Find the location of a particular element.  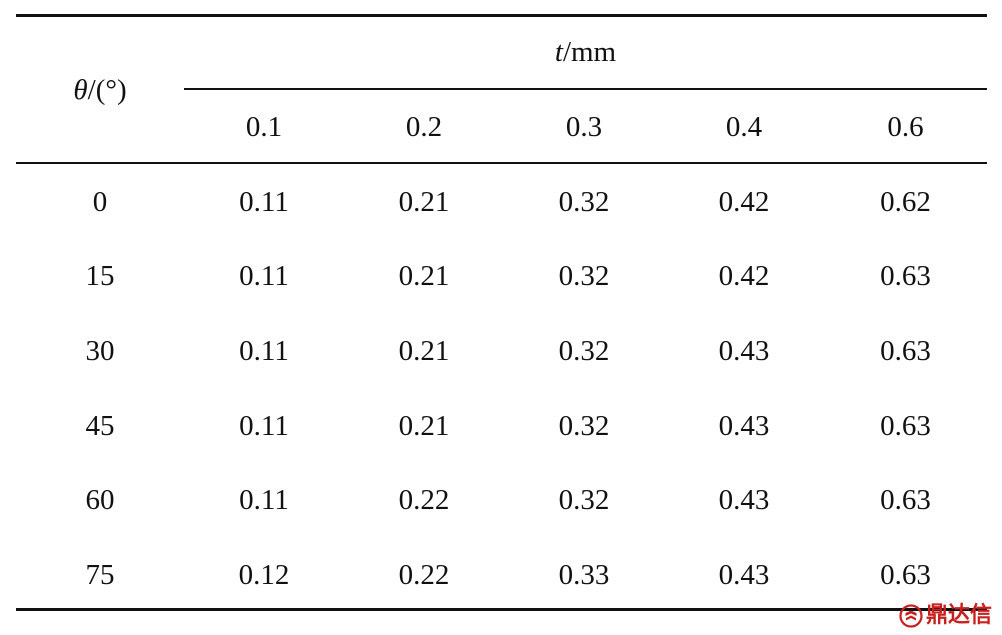

row-label: 75 is located at coordinates (100, 575).